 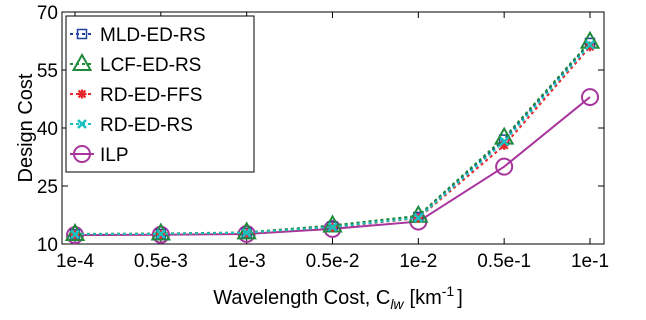 What do you see at coordinates (590, 261) in the screenshot?
I see `x-tick-label: 1e-1` at bounding box center [590, 261].